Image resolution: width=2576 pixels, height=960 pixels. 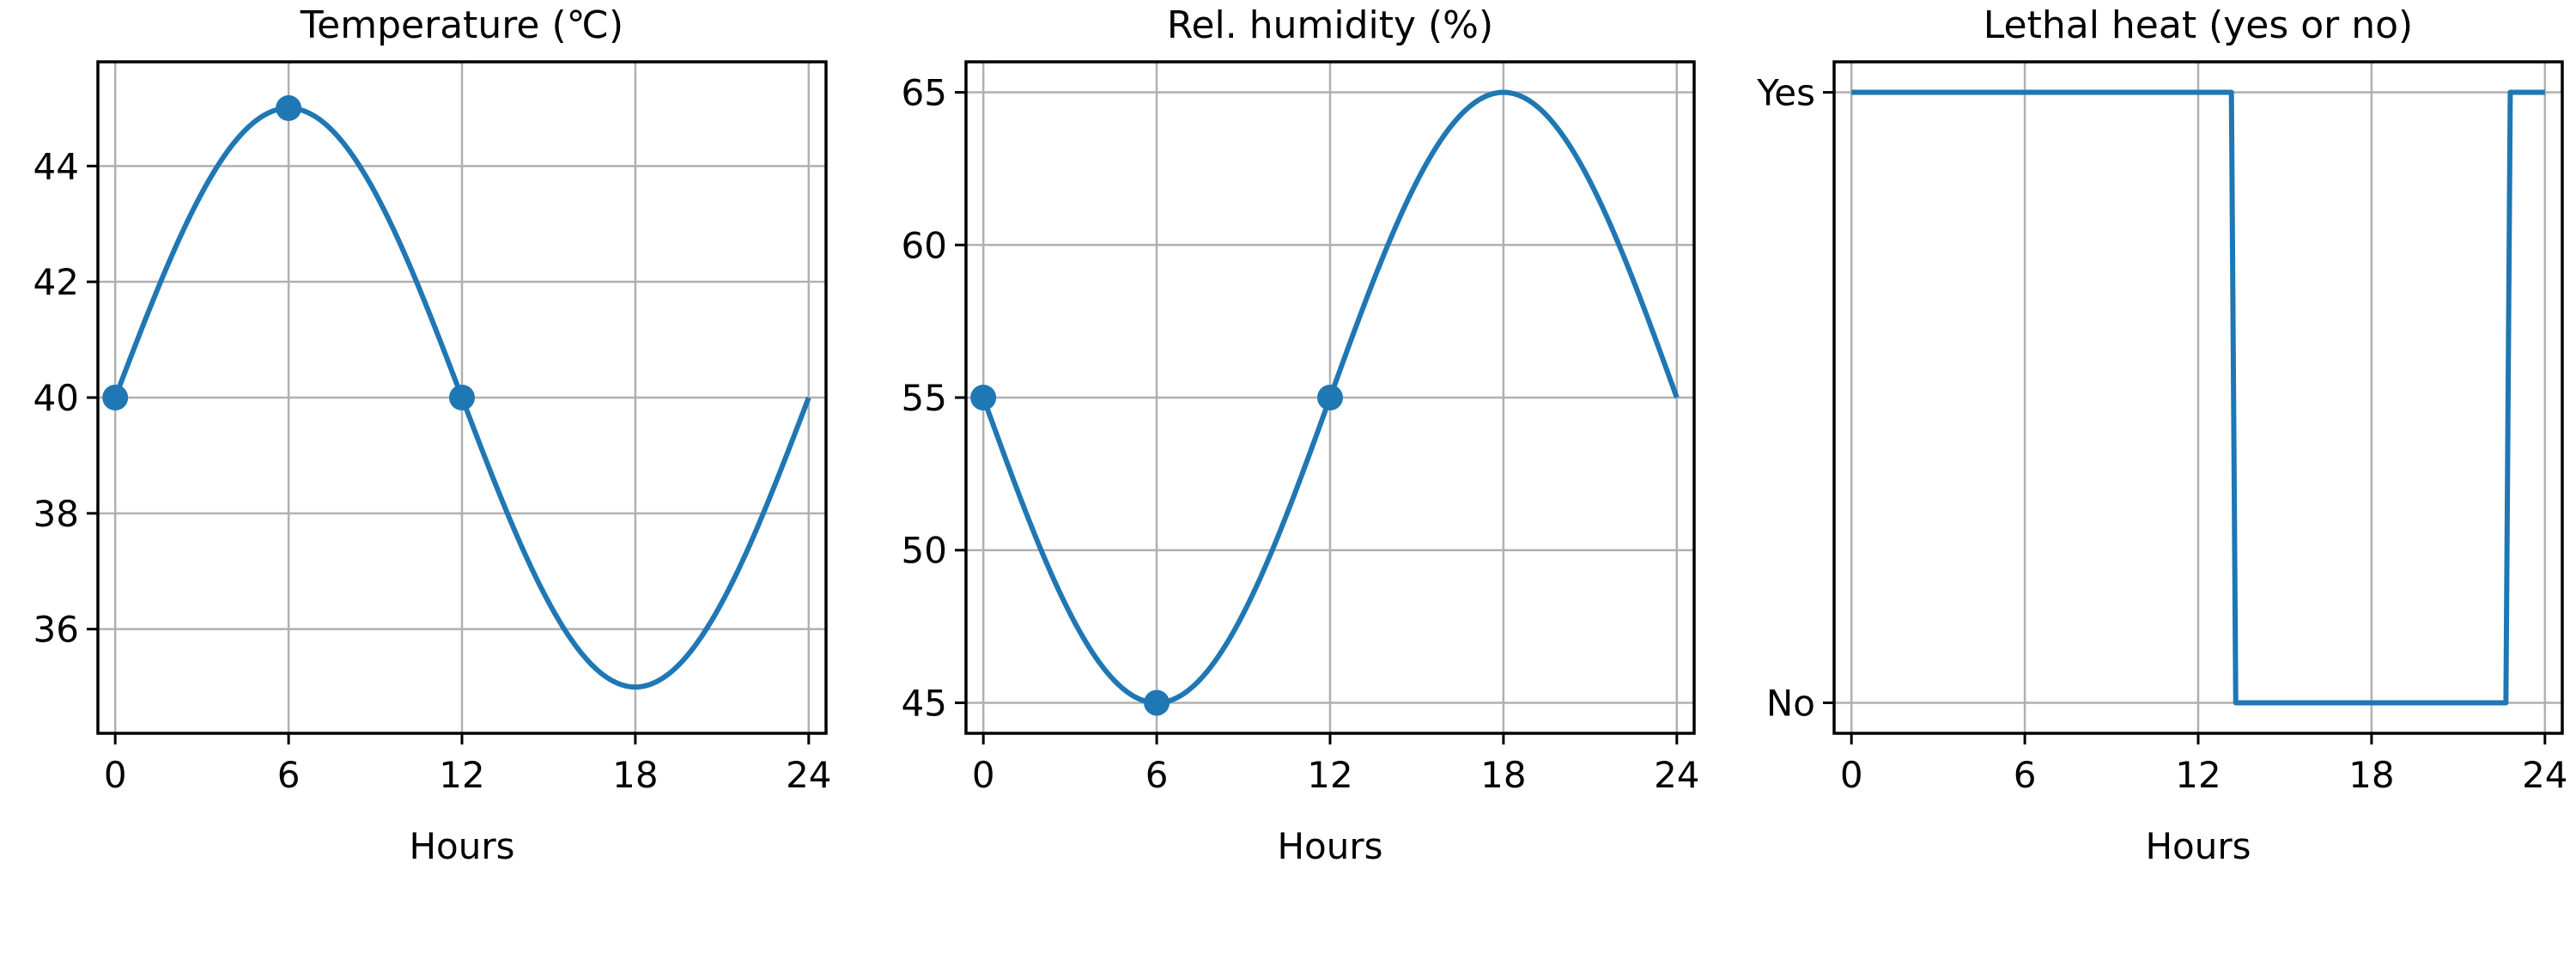 What do you see at coordinates (925, 551) in the screenshot?
I see `y-tick-label: 50` at bounding box center [925, 551].